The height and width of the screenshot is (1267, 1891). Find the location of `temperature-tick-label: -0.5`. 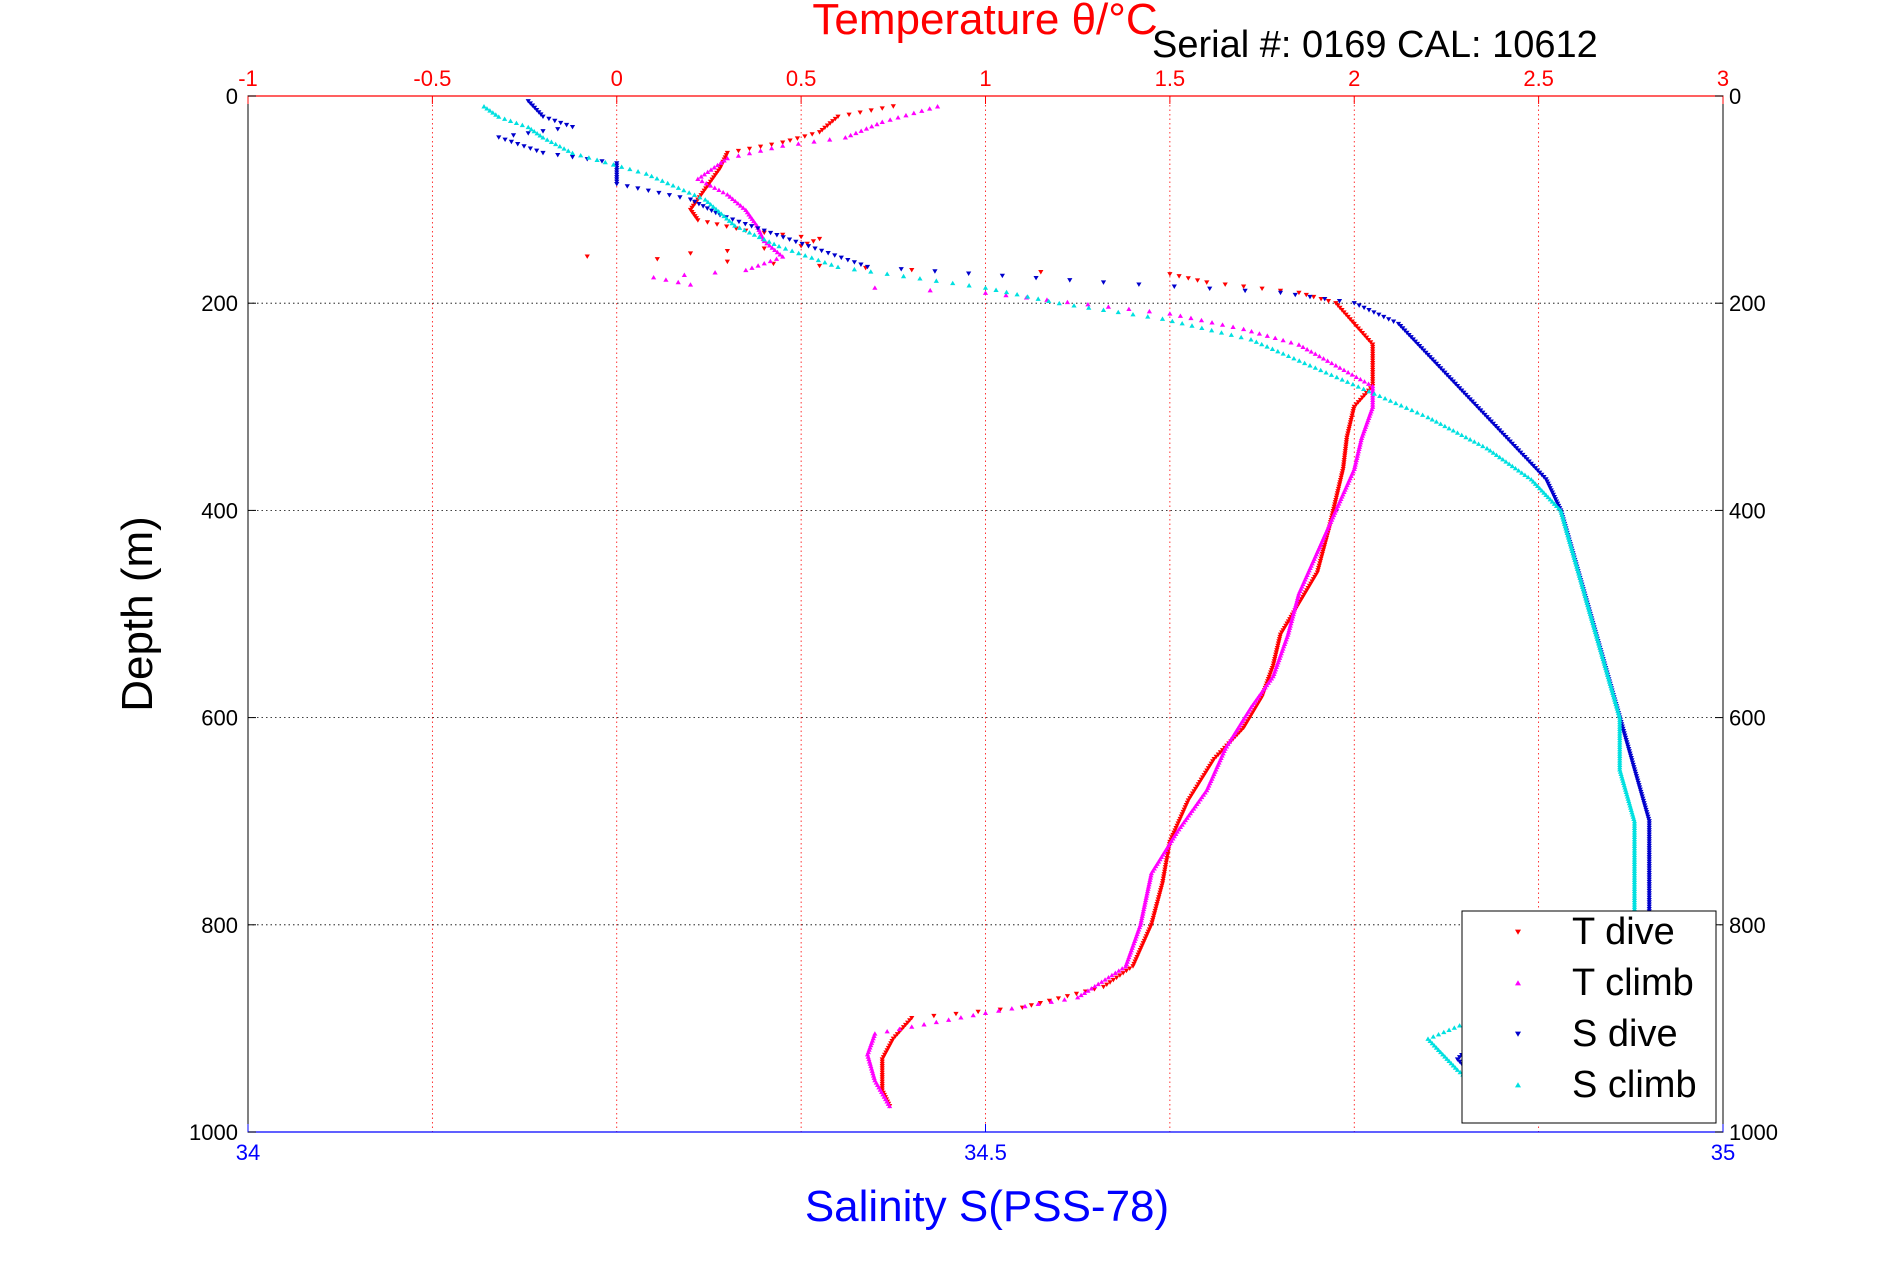

temperature-tick-label: -0.5 is located at coordinates (432, 78).